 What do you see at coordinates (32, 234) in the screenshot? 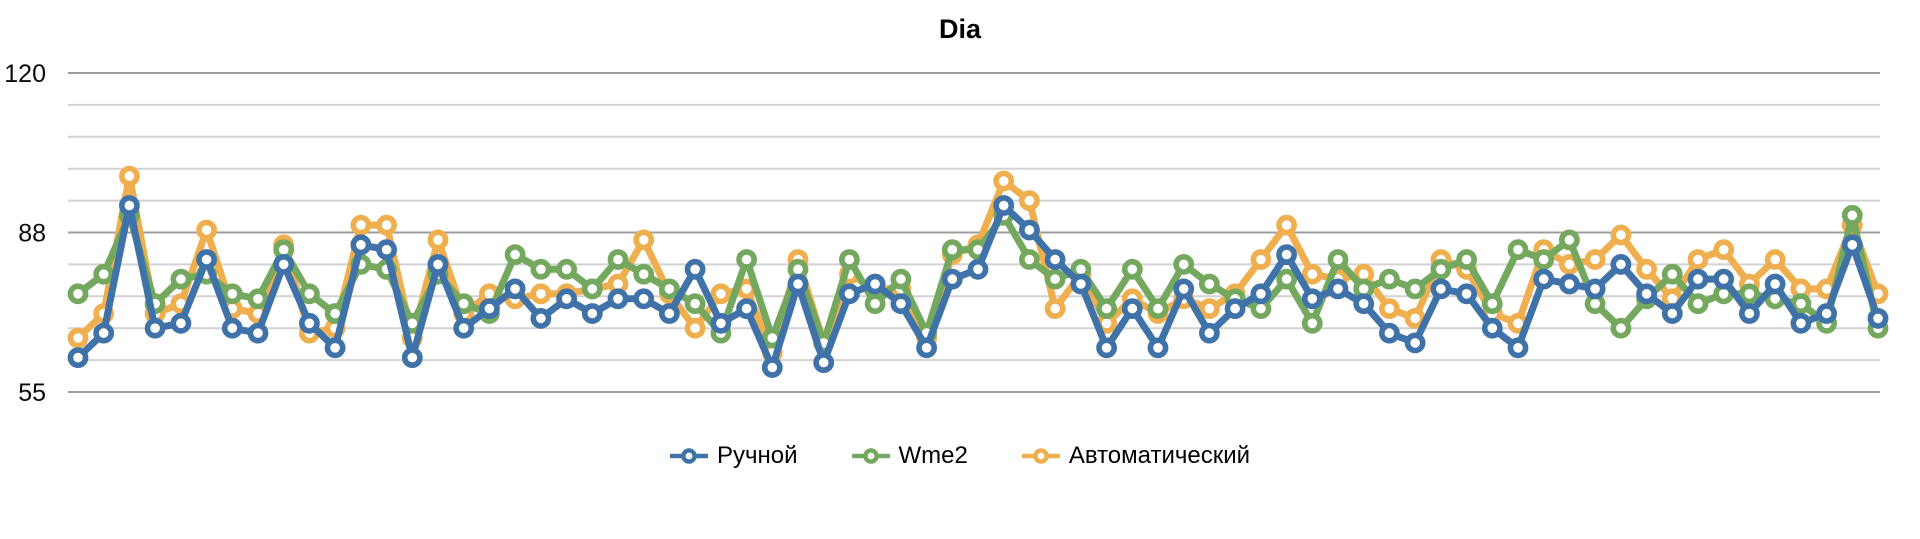
I see `y-axis-tick-label: 88` at bounding box center [32, 234].